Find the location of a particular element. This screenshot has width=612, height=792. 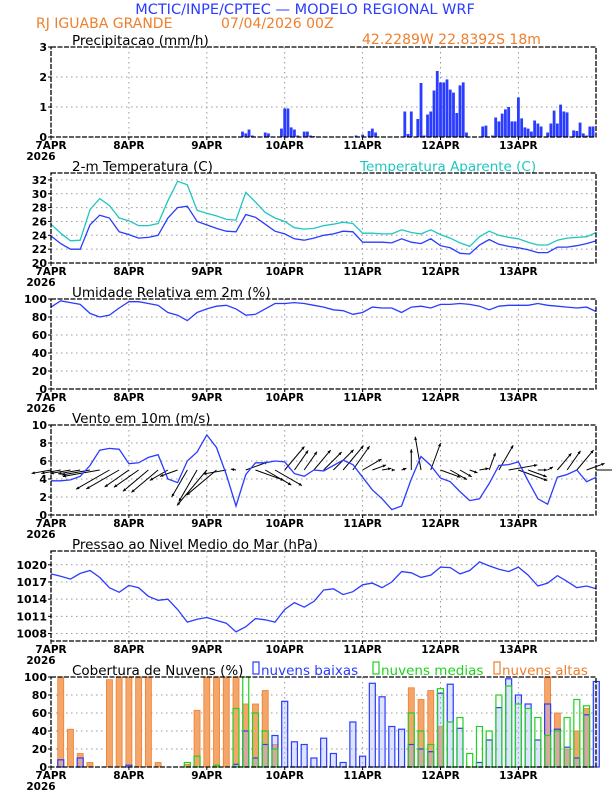

cloud-title: Cobertura de Nuvens (%) is located at coordinates (157, 671).